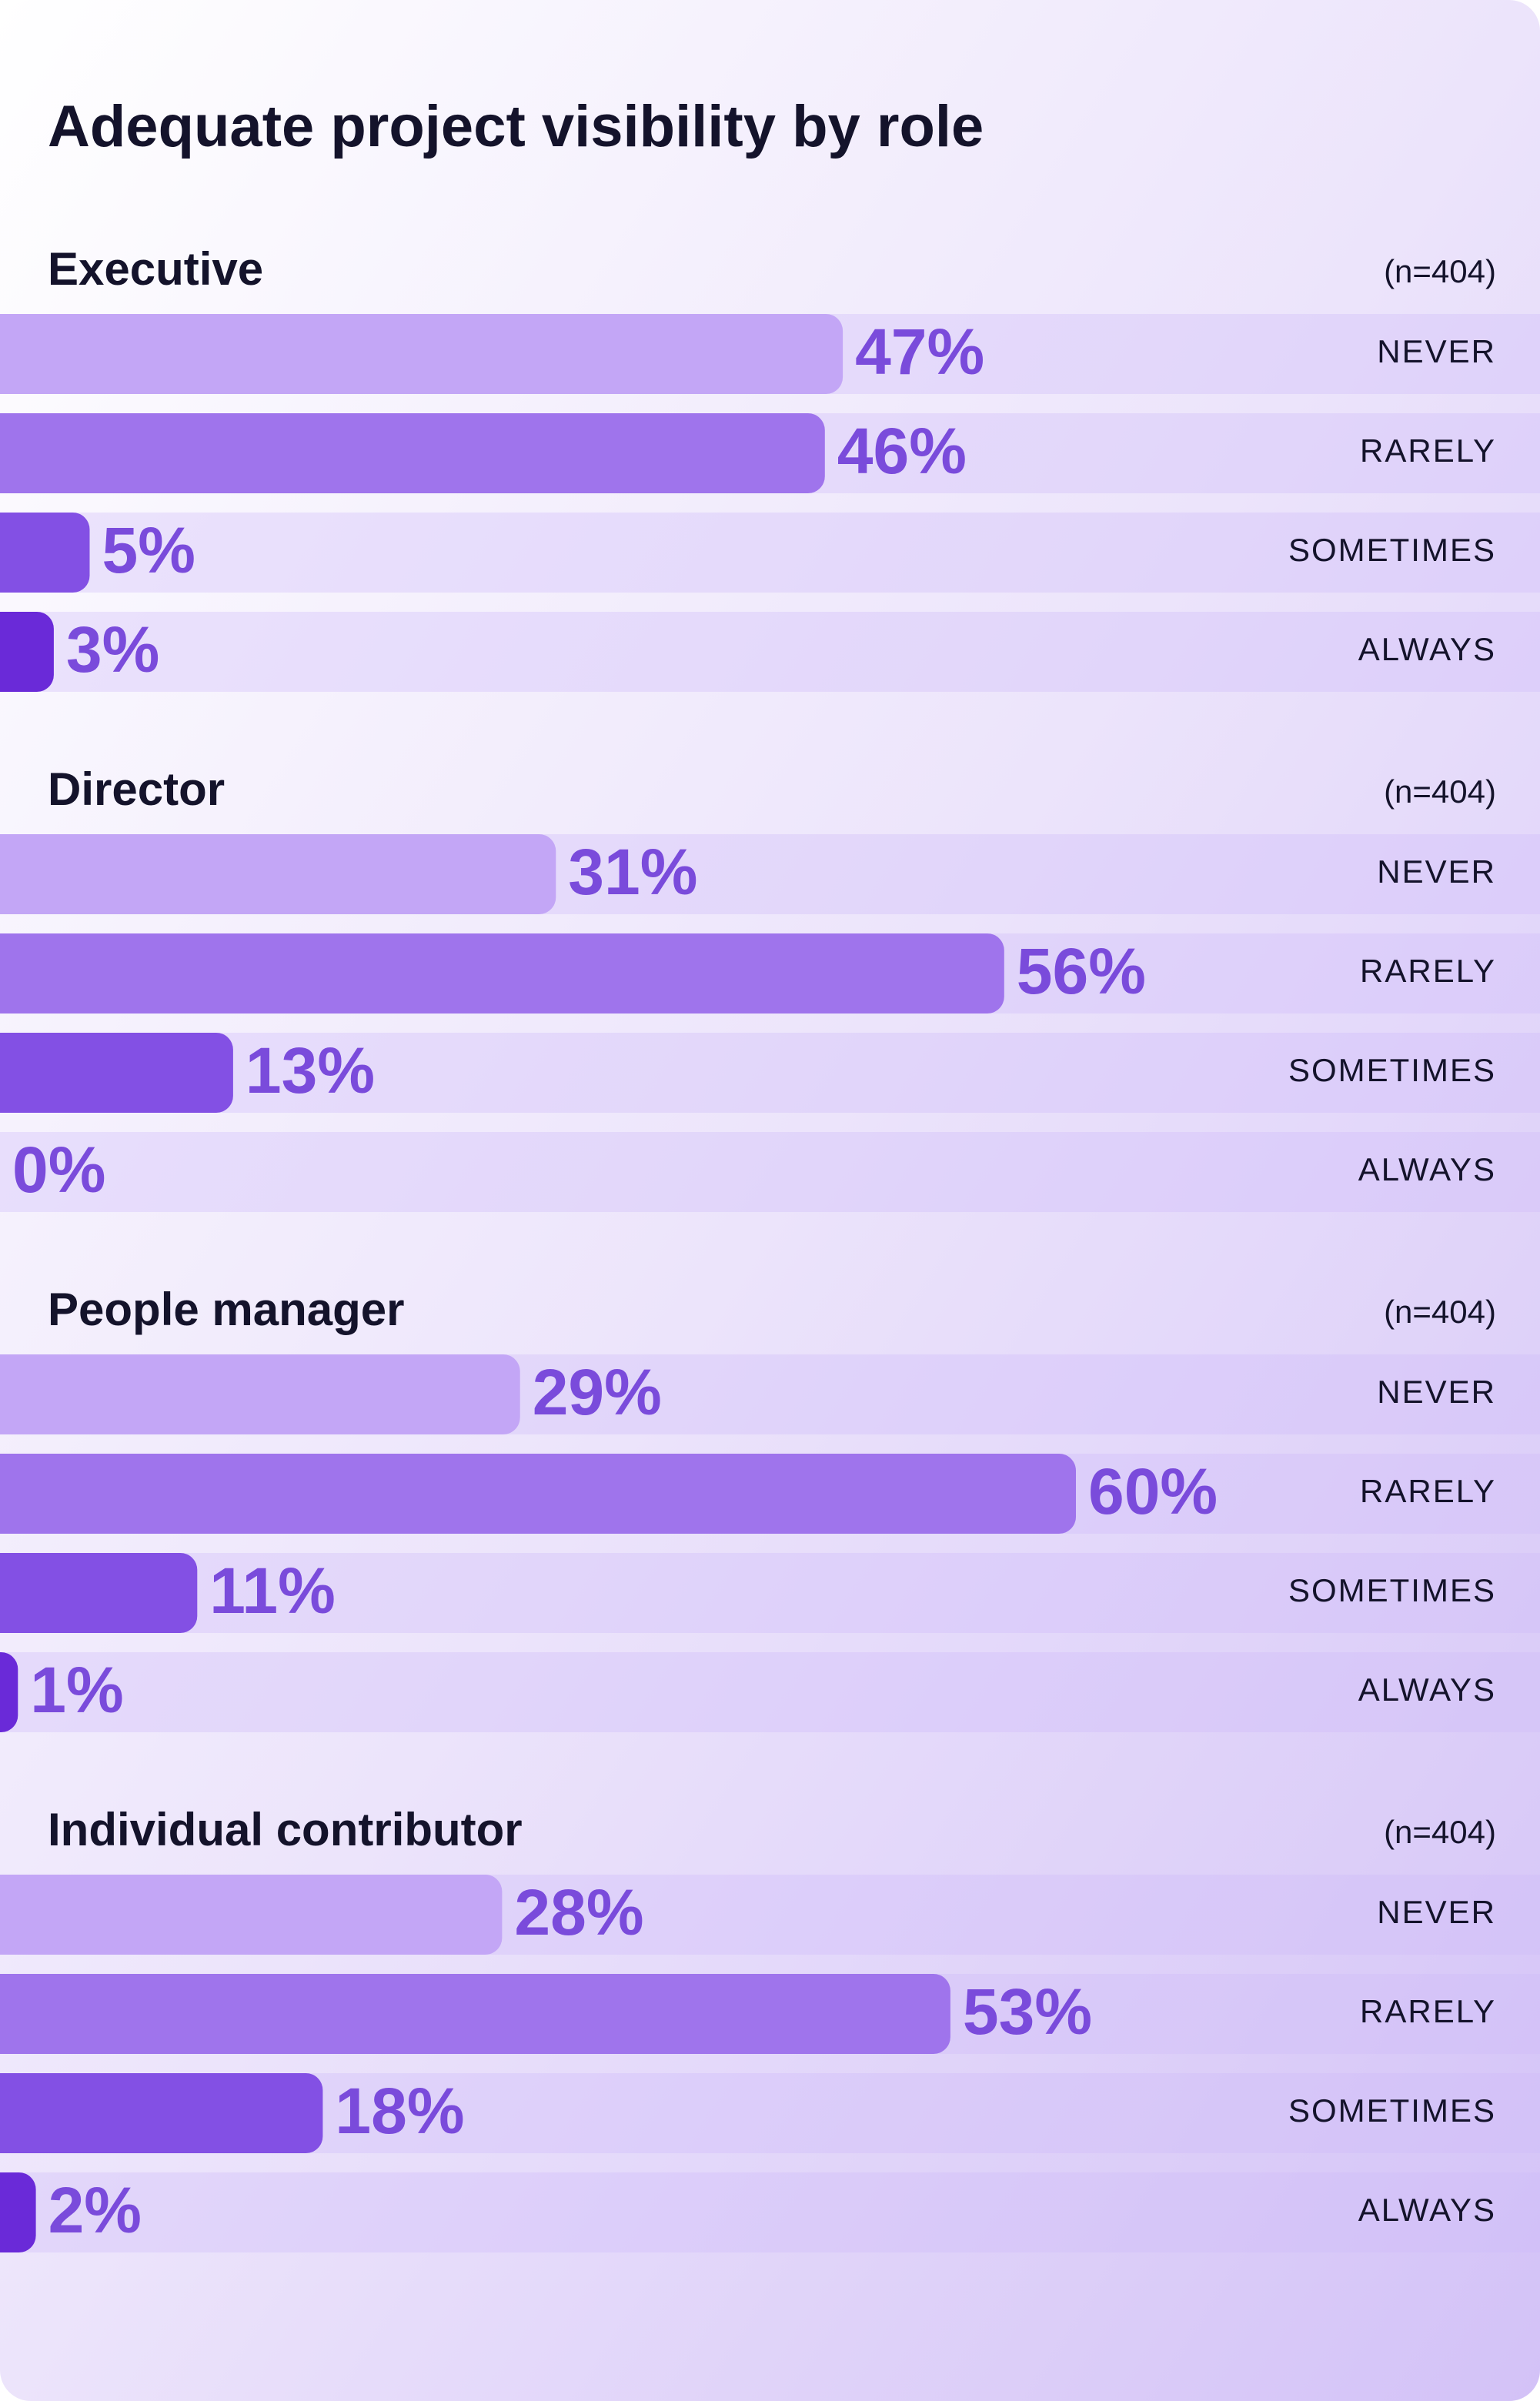 The width and height of the screenshot is (1540, 2401). What do you see at coordinates (76, 1690) in the screenshot?
I see `value-label: 1%` at bounding box center [76, 1690].